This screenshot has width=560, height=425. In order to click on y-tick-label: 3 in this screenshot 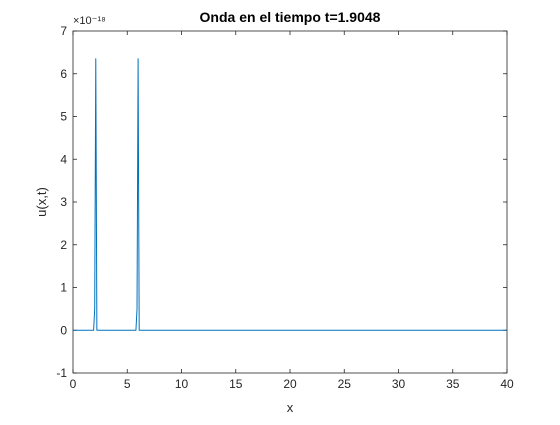, I will do `click(63, 202)`.